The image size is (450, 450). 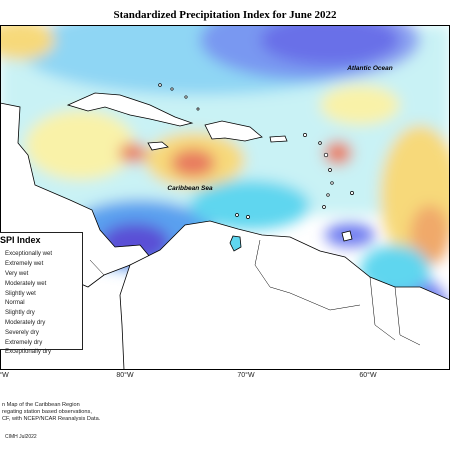 What do you see at coordinates (360, 105) in the screenshot?
I see `spi-field-ne-dry` at bounding box center [360, 105].